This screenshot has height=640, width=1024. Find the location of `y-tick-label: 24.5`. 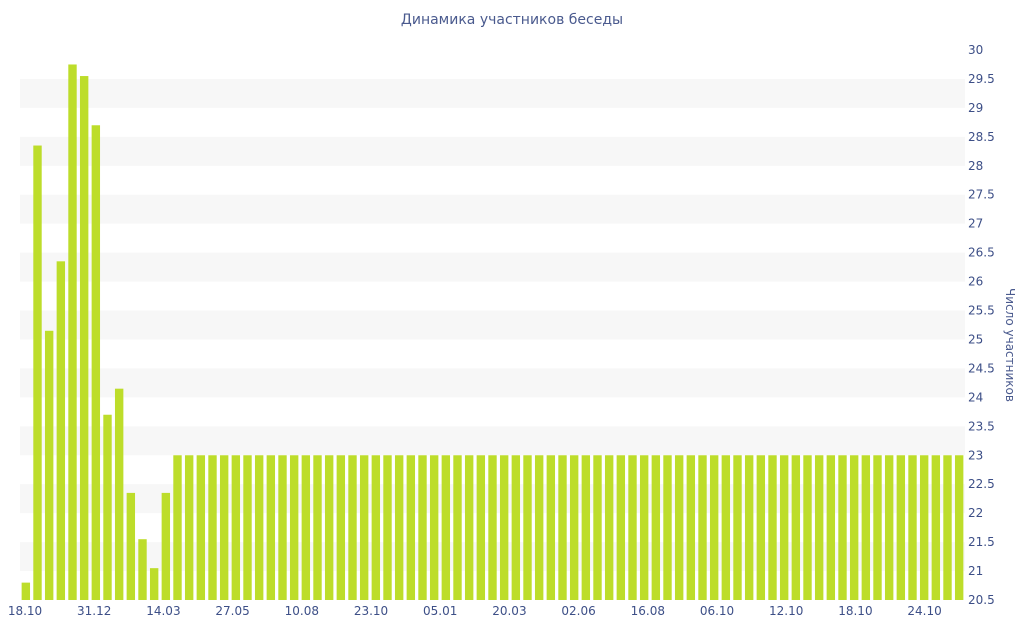

y-tick-label: 24.5 is located at coordinates (981, 368).